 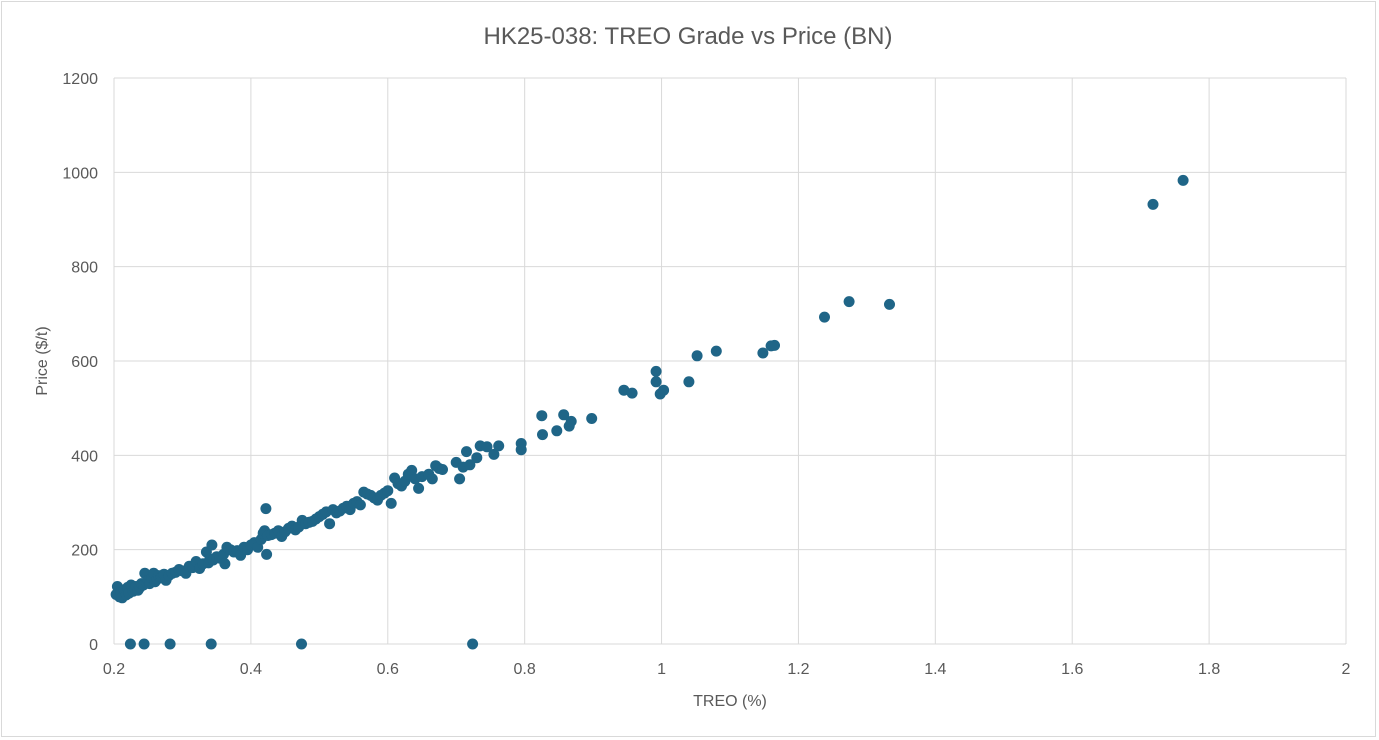 I want to click on x-tick-label: 0.2, so click(x=114, y=669).